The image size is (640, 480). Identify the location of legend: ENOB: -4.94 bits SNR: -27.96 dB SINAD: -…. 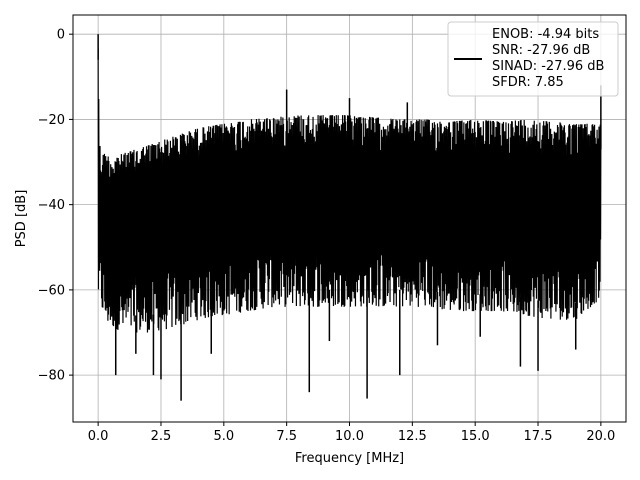
(533, 59).